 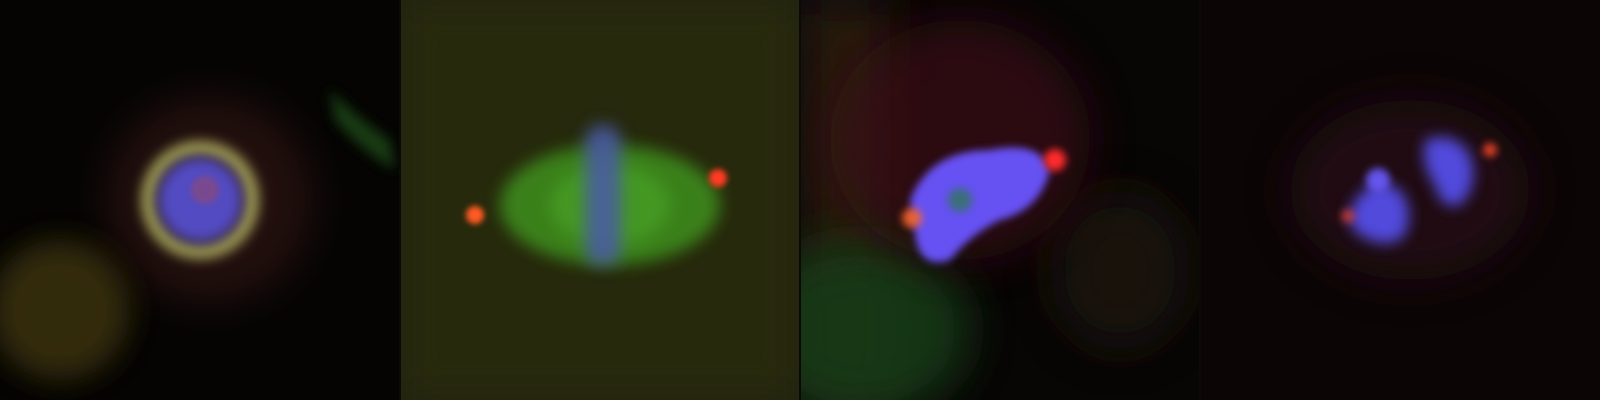 What do you see at coordinates (1379, 213) in the screenshot?
I see `dna-blob-left` at bounding box center [1379, 213].